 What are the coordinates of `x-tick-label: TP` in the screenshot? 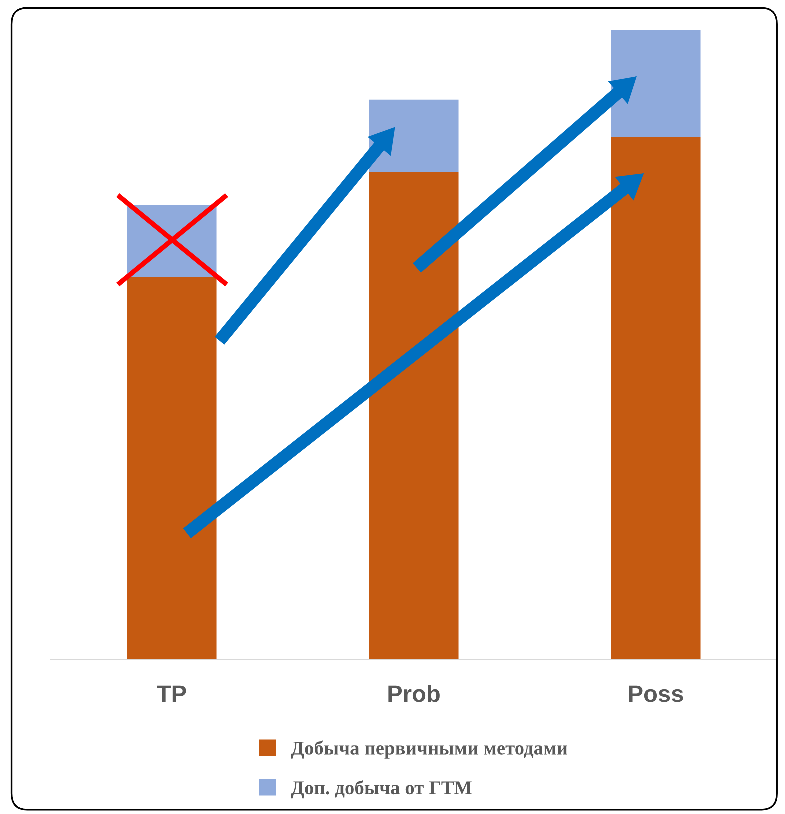 It's located at (171, 694).